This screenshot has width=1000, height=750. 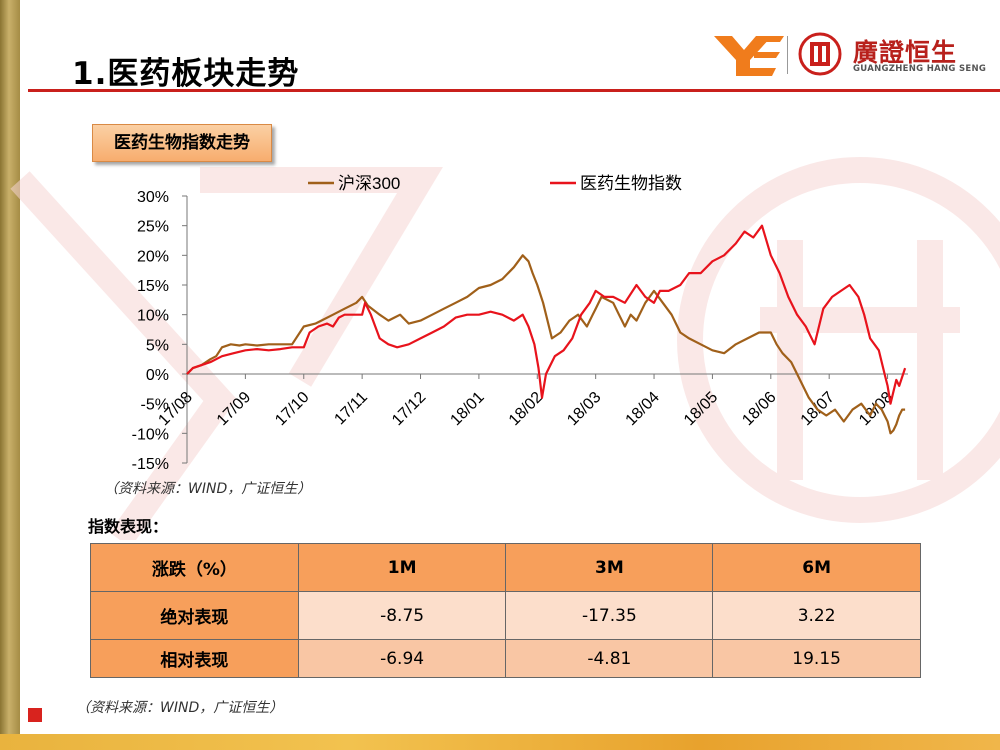 I want to click on table-header-cell: 3M, so click(x=609, y=567).